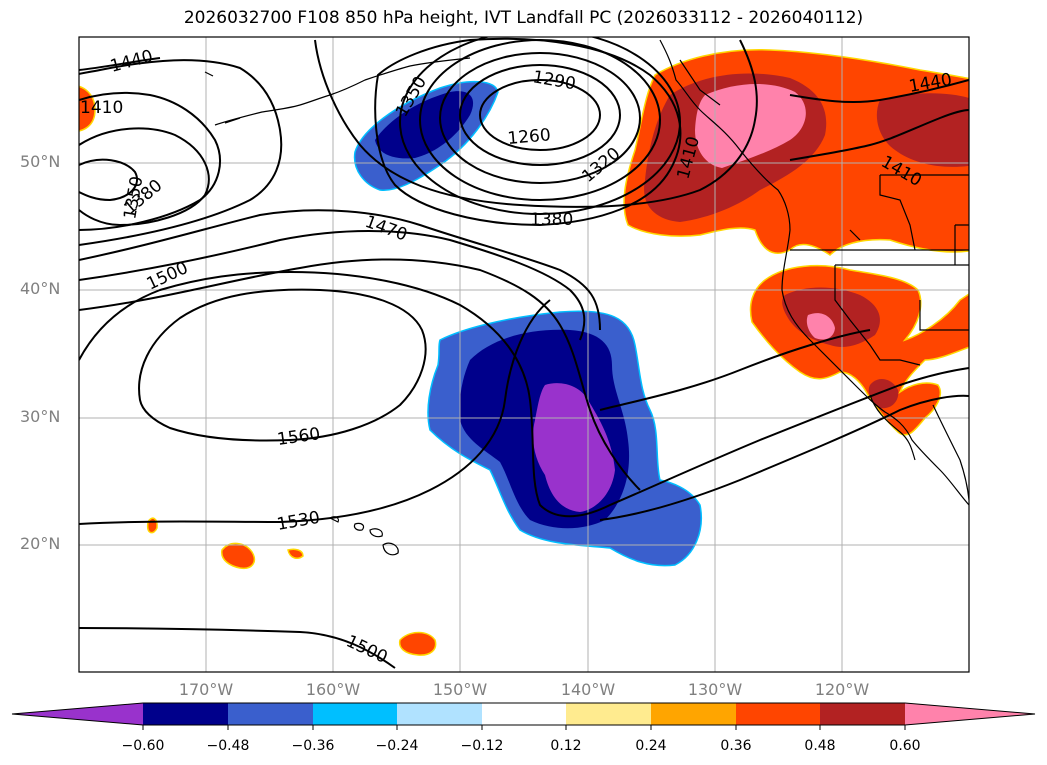 The width and height of the screenshot is (1047, 765). What do you see at coordinates (77, 714) in the screenshot?
I see `colorbar-under-triangle` at bounding box center [77, 714].